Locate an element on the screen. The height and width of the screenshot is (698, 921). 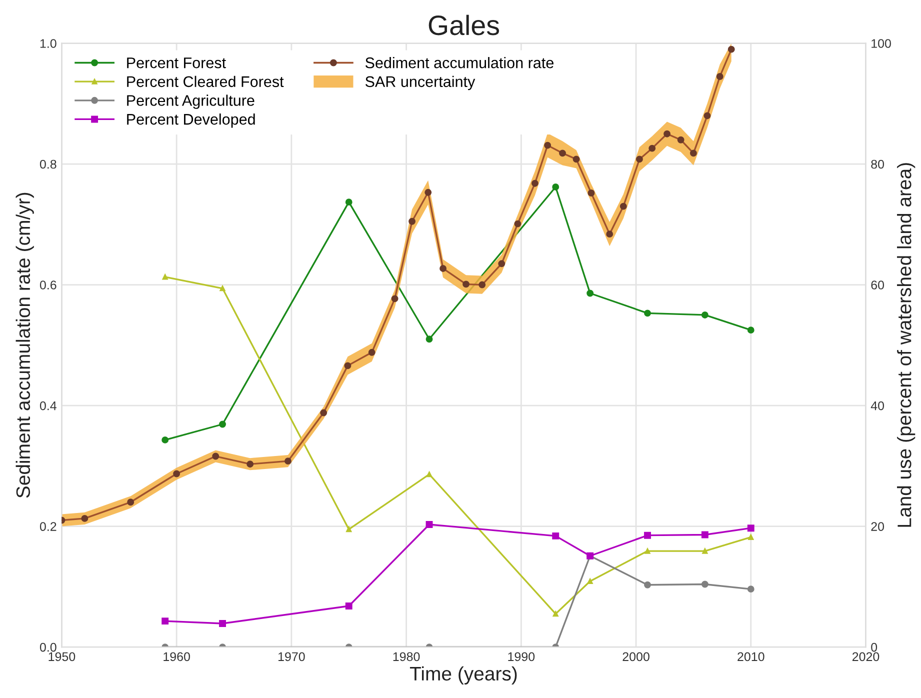
y-tick-label: 0.4 is located at coordinates (48, 405).